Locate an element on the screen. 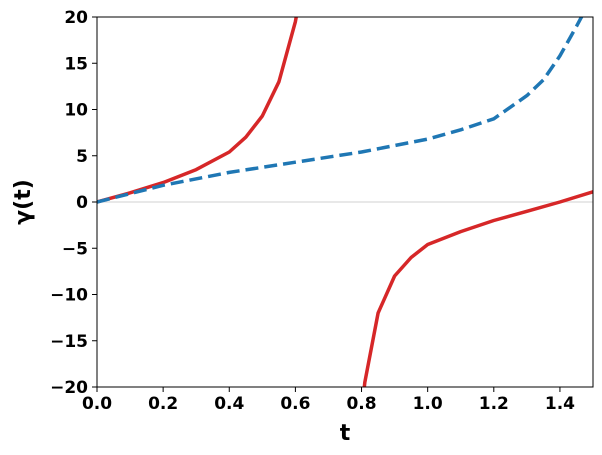 Image resolution: width=602 pixels, height=455 pixels. y-tick-label: −20 is located at coordinates (69, 388).